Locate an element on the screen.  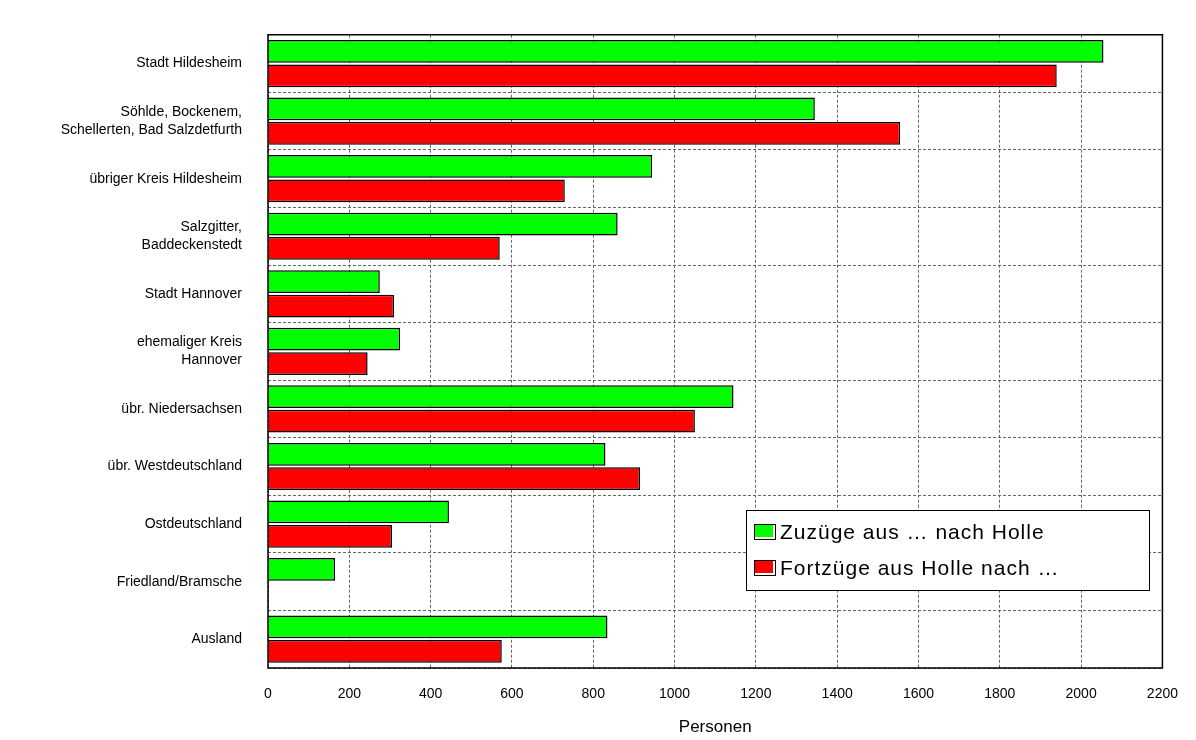
x-tick-label: 1600 is located at coordinates (918, 693).